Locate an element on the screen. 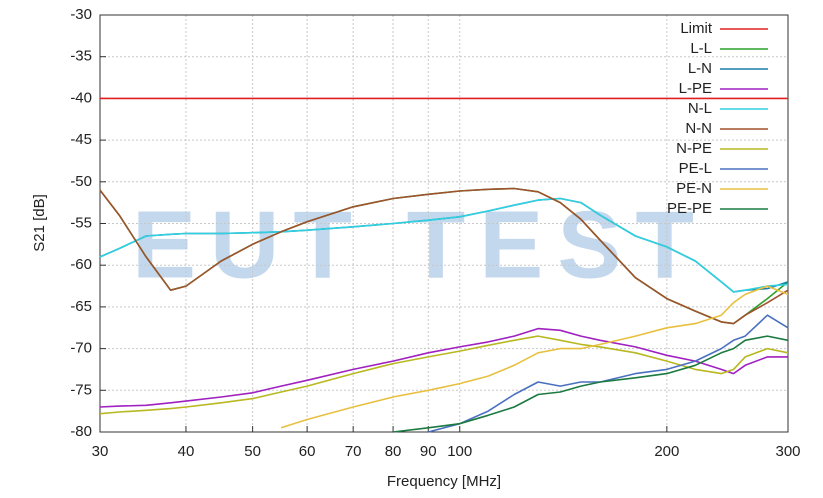 The width and height of the screenshot is (823, 498). y-axis-label: S21 [dB] is located at coordinates (39, 223).